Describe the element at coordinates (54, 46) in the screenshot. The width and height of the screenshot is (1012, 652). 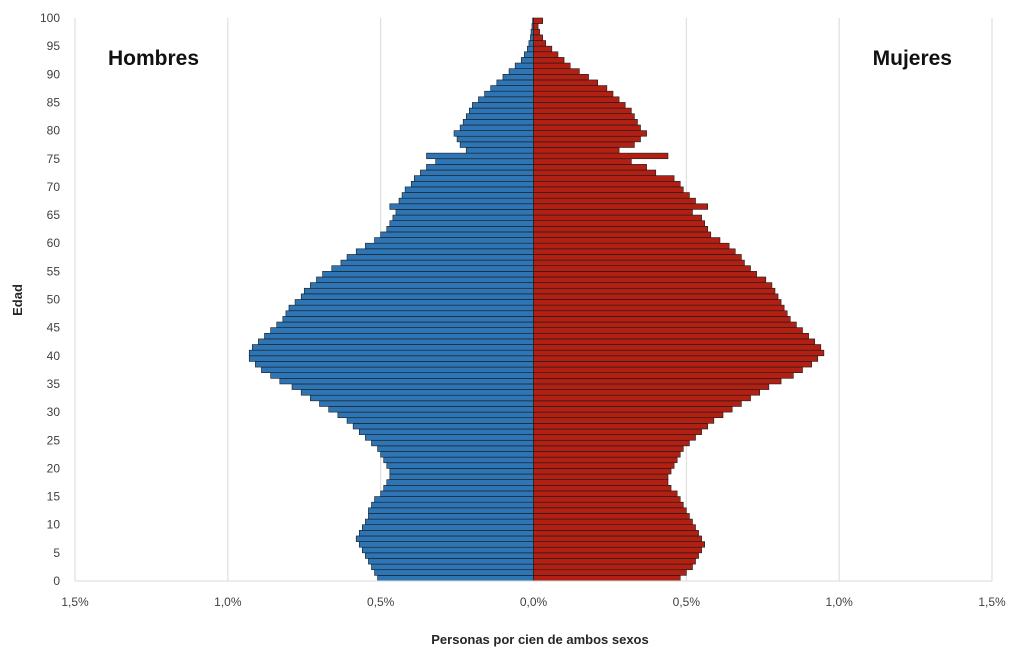
I see `y-tick-label: 95` at that location.